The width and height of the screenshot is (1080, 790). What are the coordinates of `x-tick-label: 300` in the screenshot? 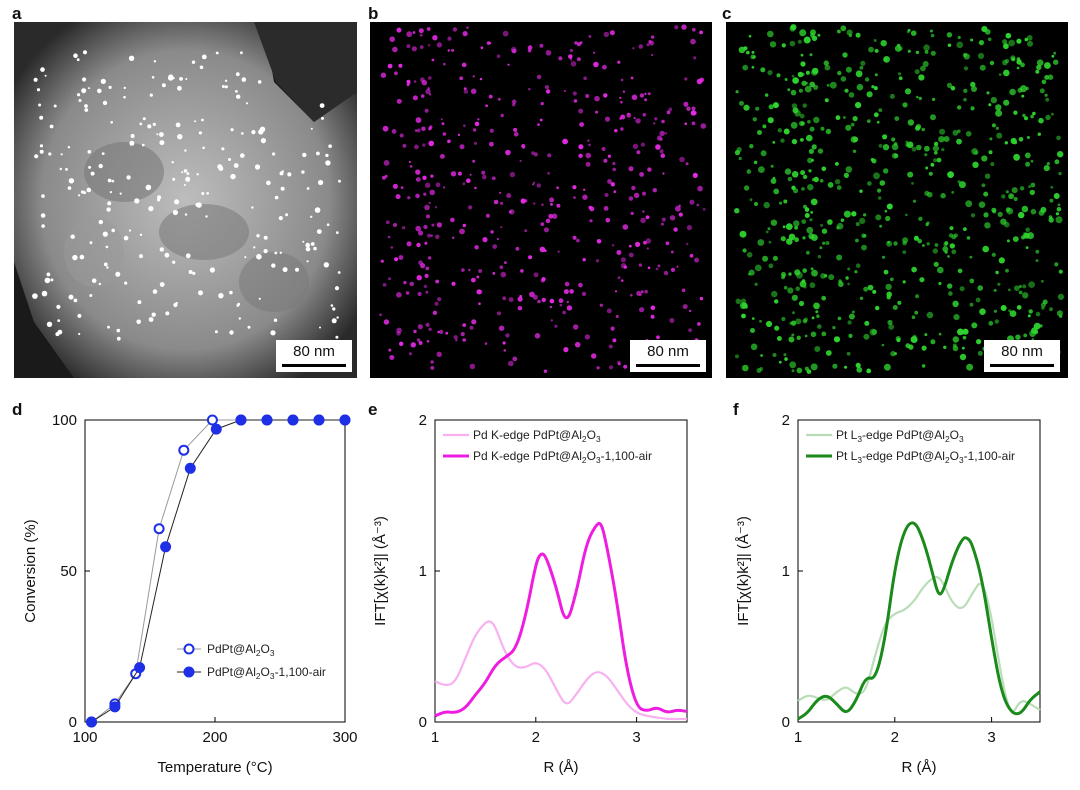 It's located at (344, 737).